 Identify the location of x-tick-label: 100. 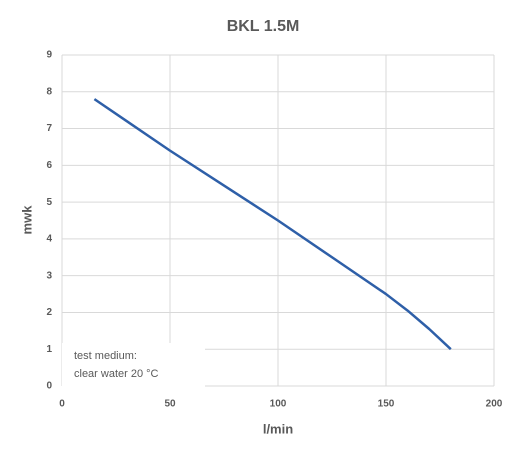
(278, 404).